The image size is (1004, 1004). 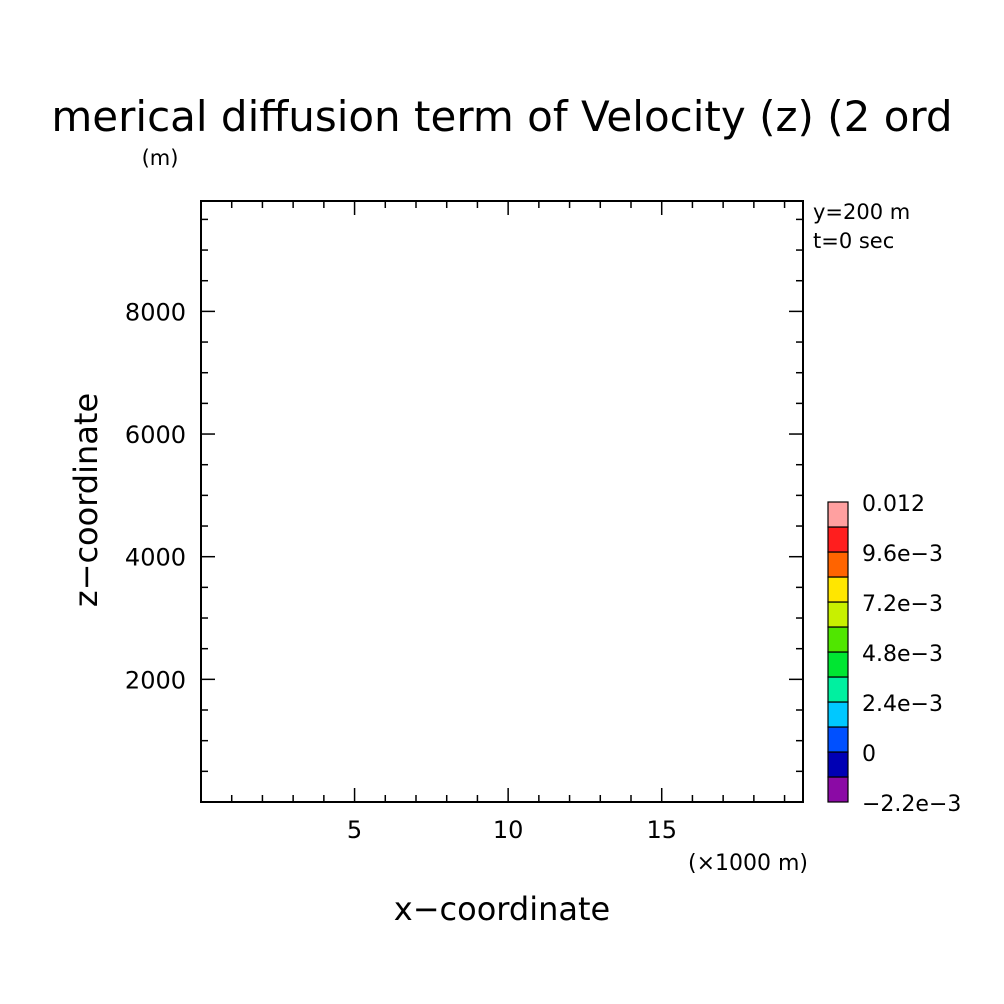 I want to click on x-tick-label: 5, so click(x=354, y=830).